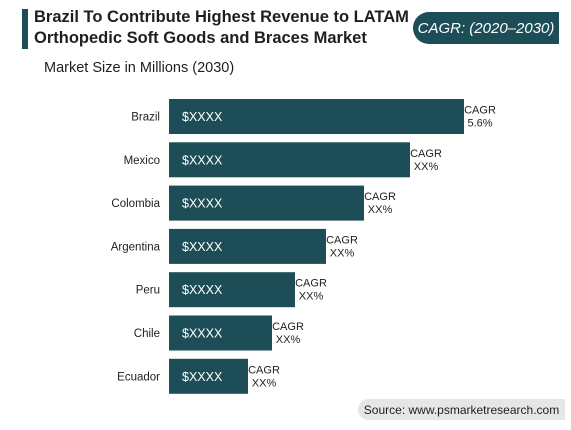 The width and height of the screenshot is (571, 430). Describe the element at coordinates (138, 377) in the screenshot. I see `category-label: Ecuador` at that location.